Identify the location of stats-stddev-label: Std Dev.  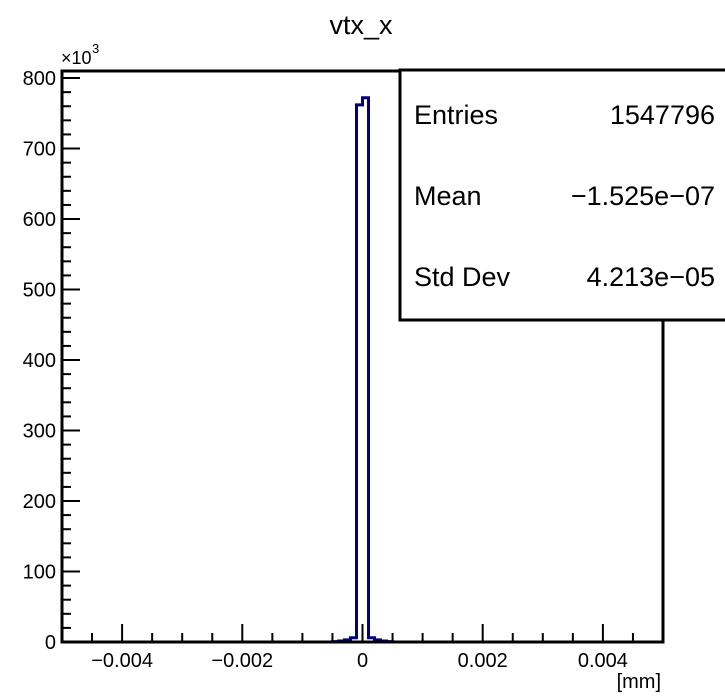
(462, 277).